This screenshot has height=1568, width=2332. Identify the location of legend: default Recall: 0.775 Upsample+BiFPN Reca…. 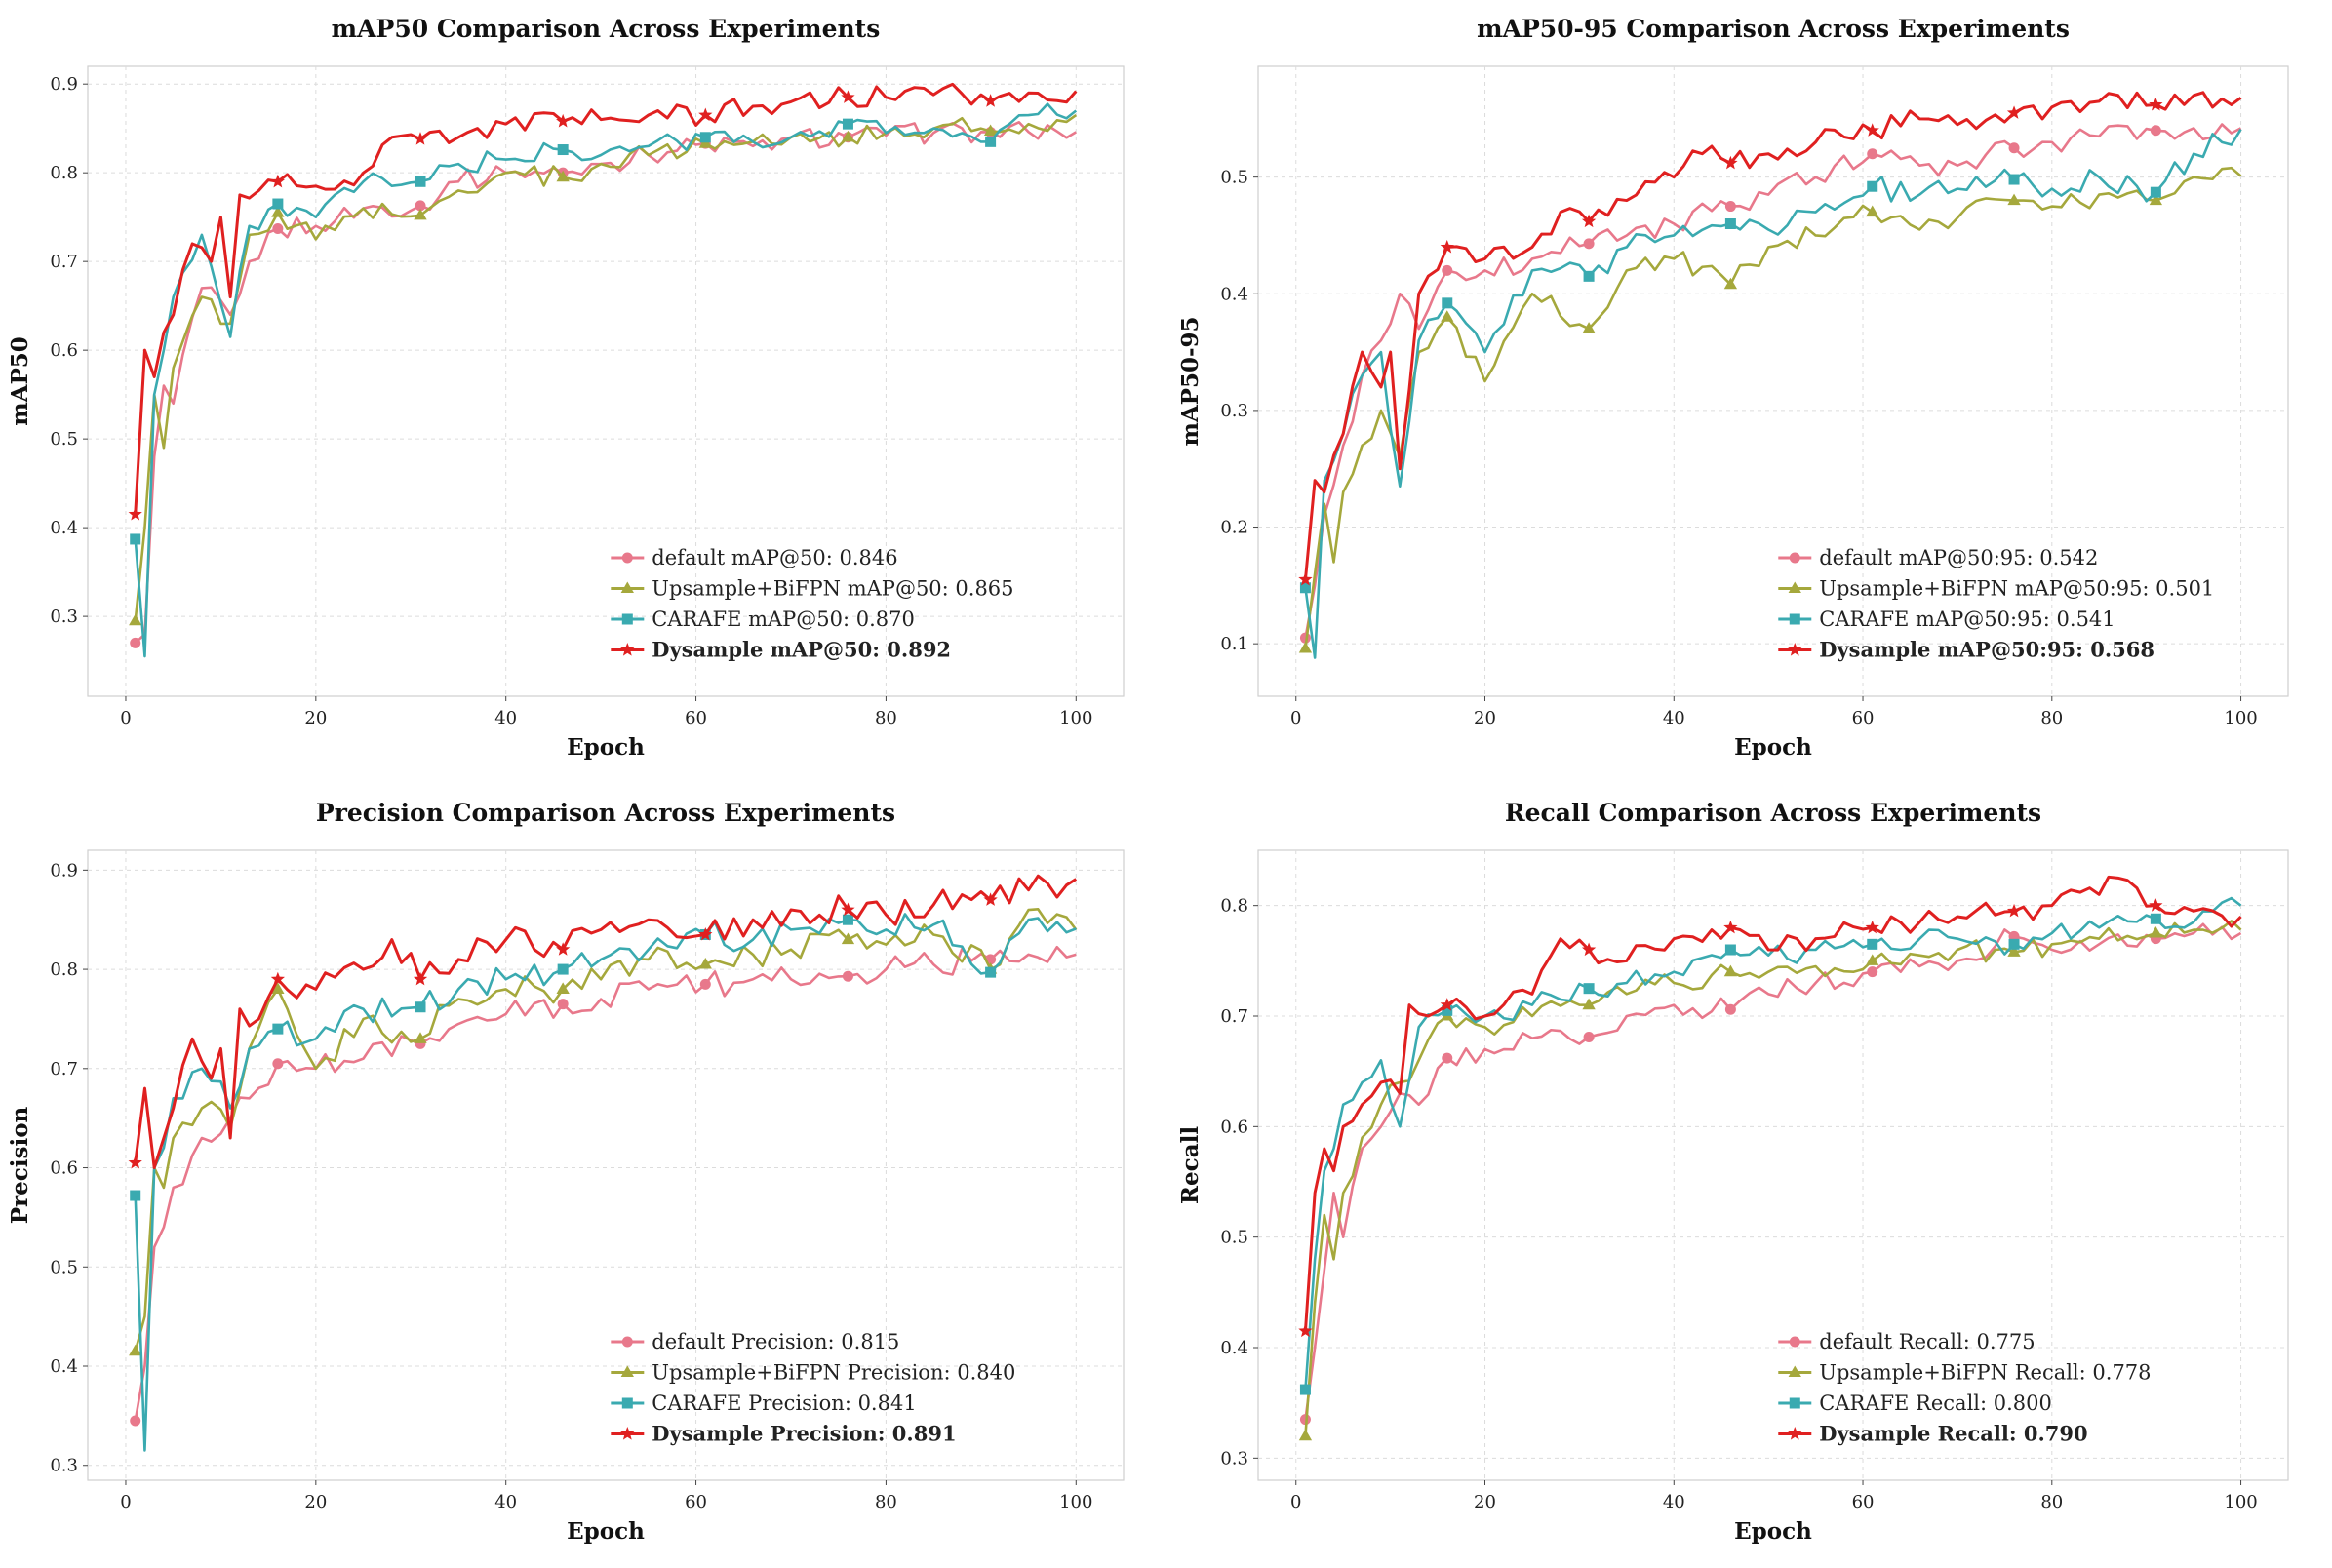
(1965, 1388).